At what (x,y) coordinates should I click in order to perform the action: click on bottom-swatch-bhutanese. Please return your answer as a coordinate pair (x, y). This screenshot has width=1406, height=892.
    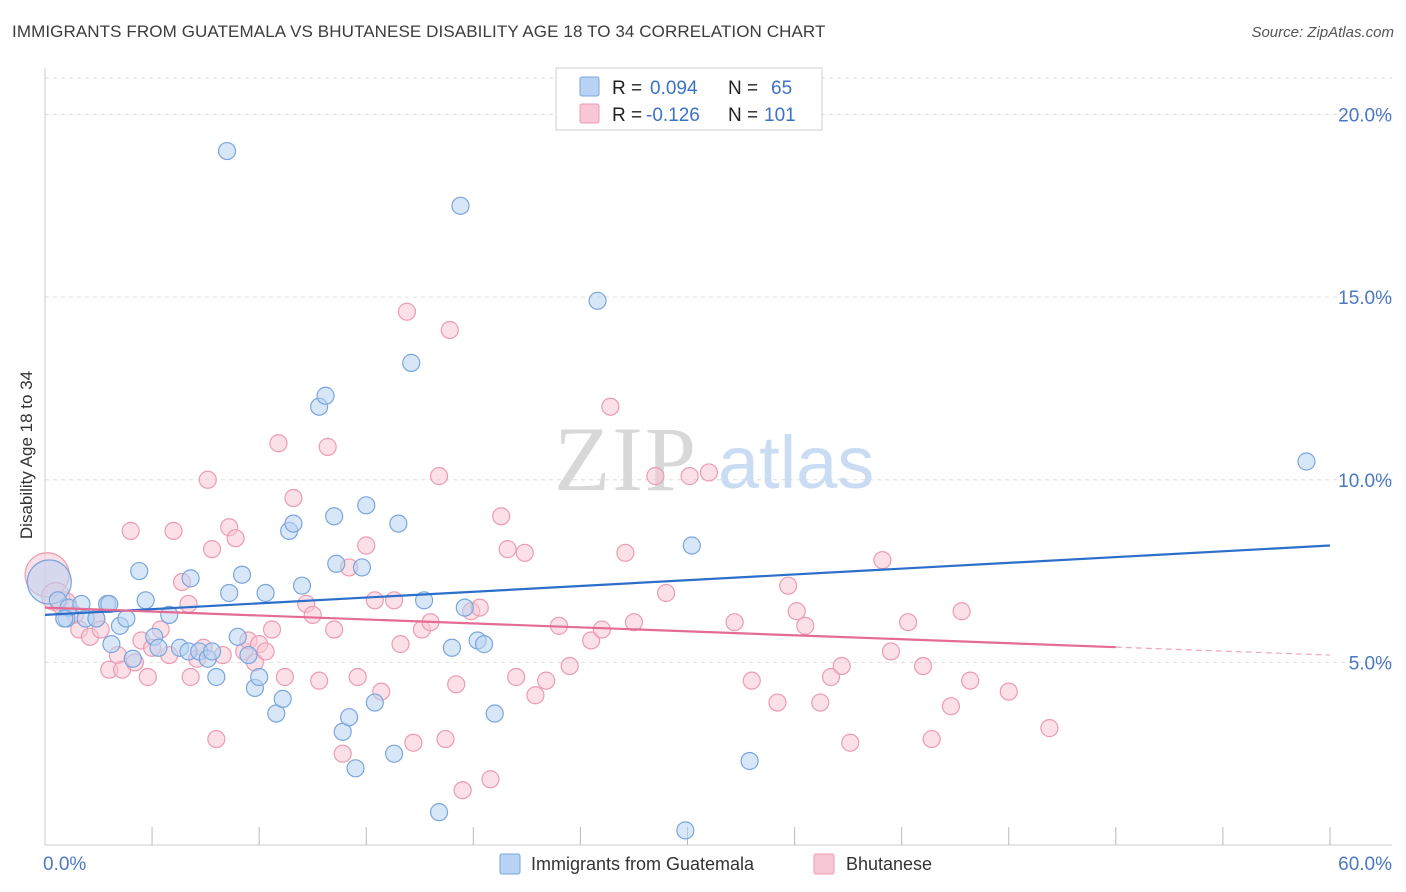
    Looking at the image, I should click on (824, 864).